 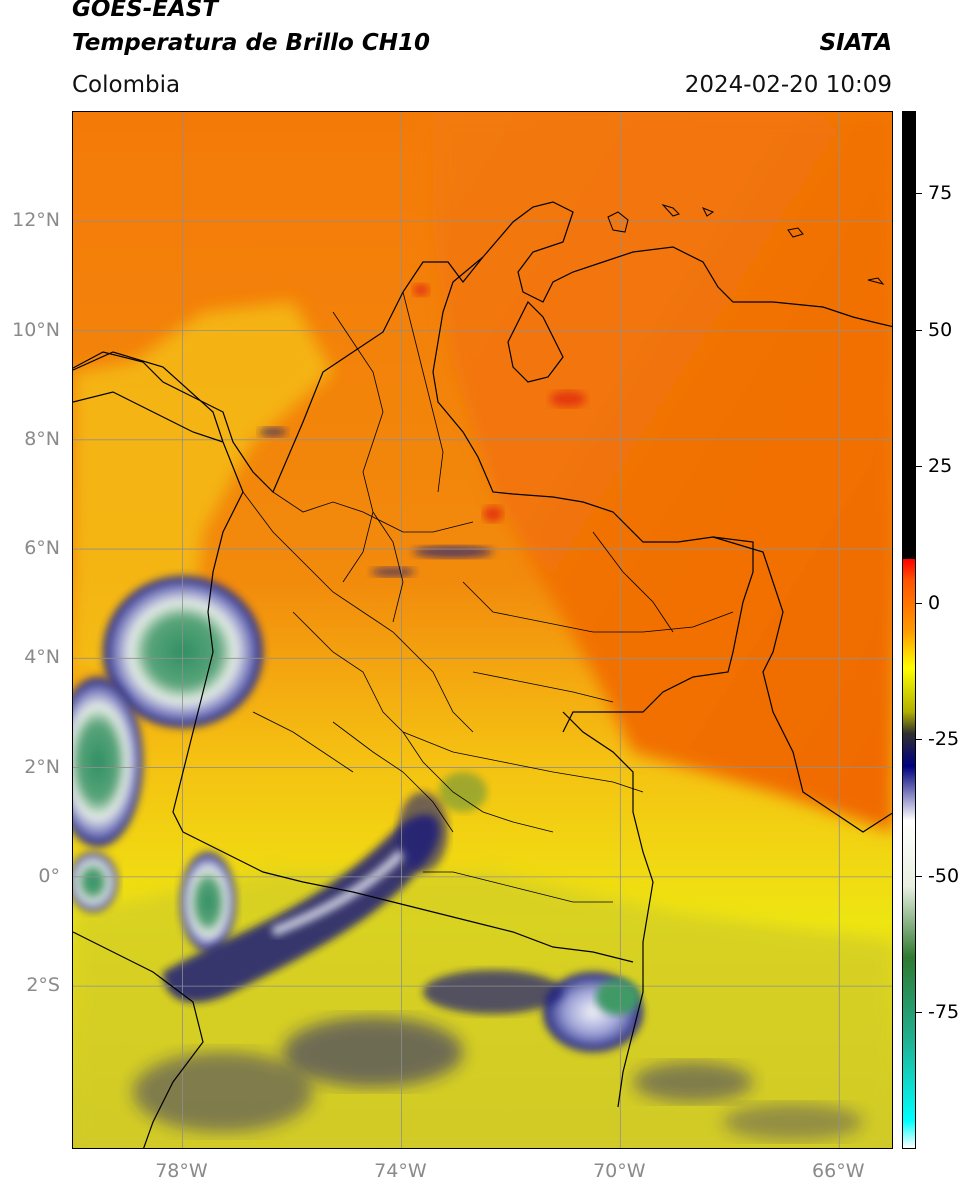 I want to click on latitude-label: 0°, so click(x=49, y=875).